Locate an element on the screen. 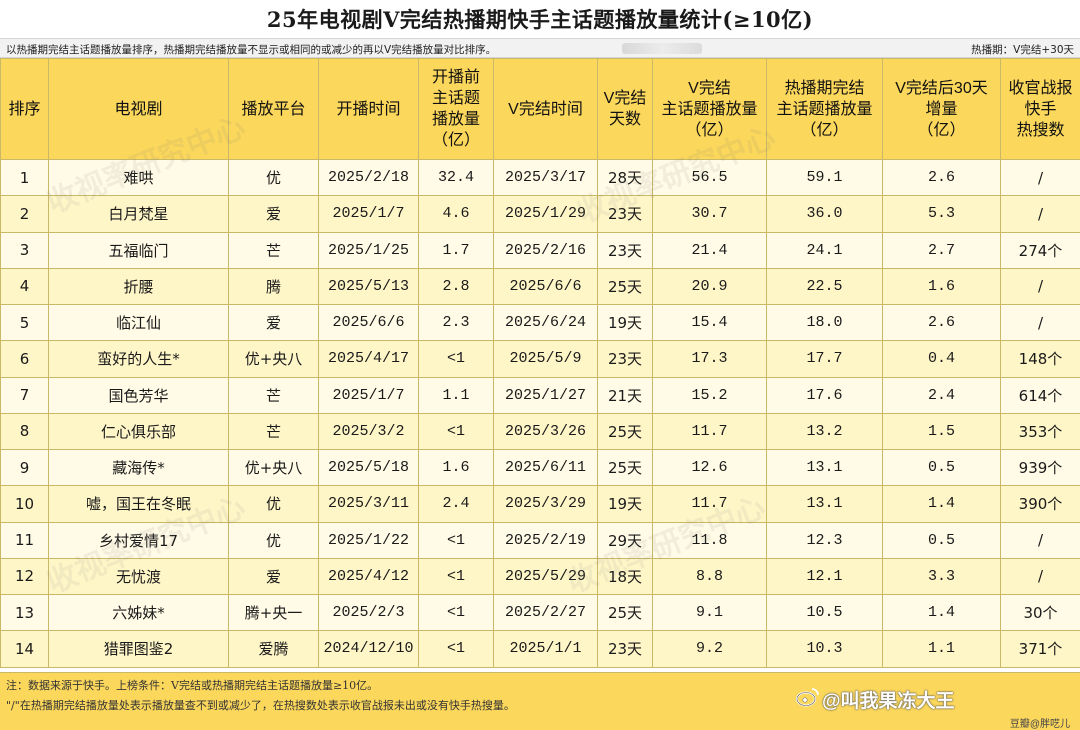  table-cell: 148个 is located at coordinates (1040, 359).